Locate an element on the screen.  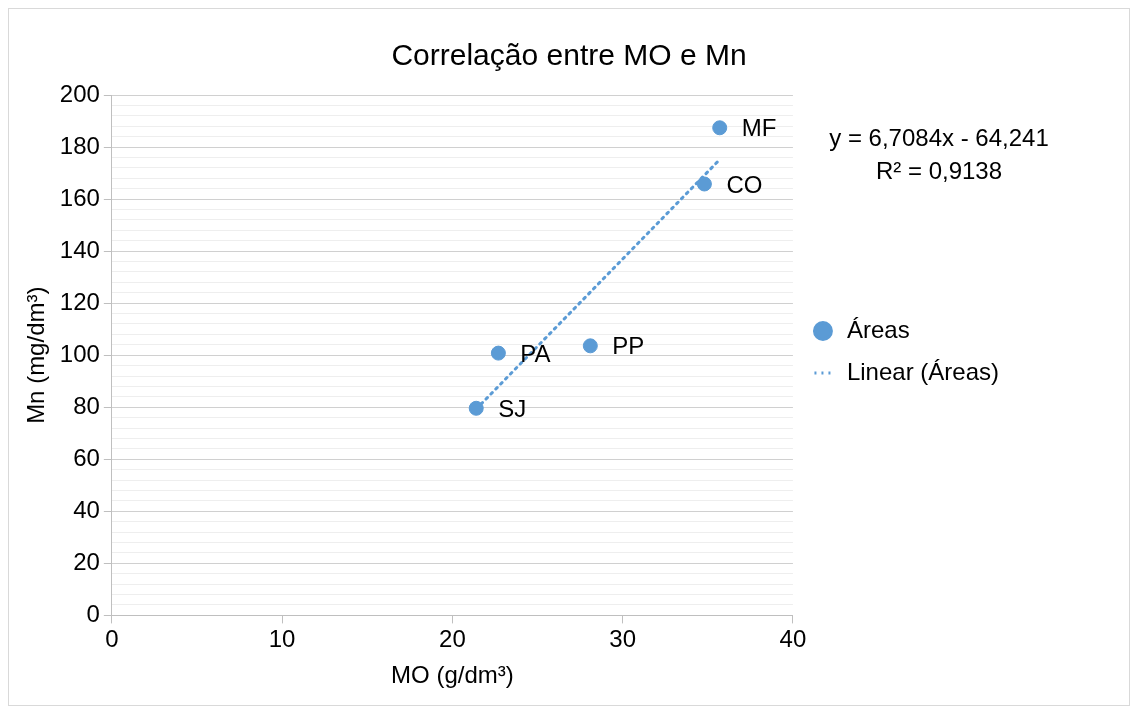
y-tick-label: 20 is located at coordinates (86, 561).